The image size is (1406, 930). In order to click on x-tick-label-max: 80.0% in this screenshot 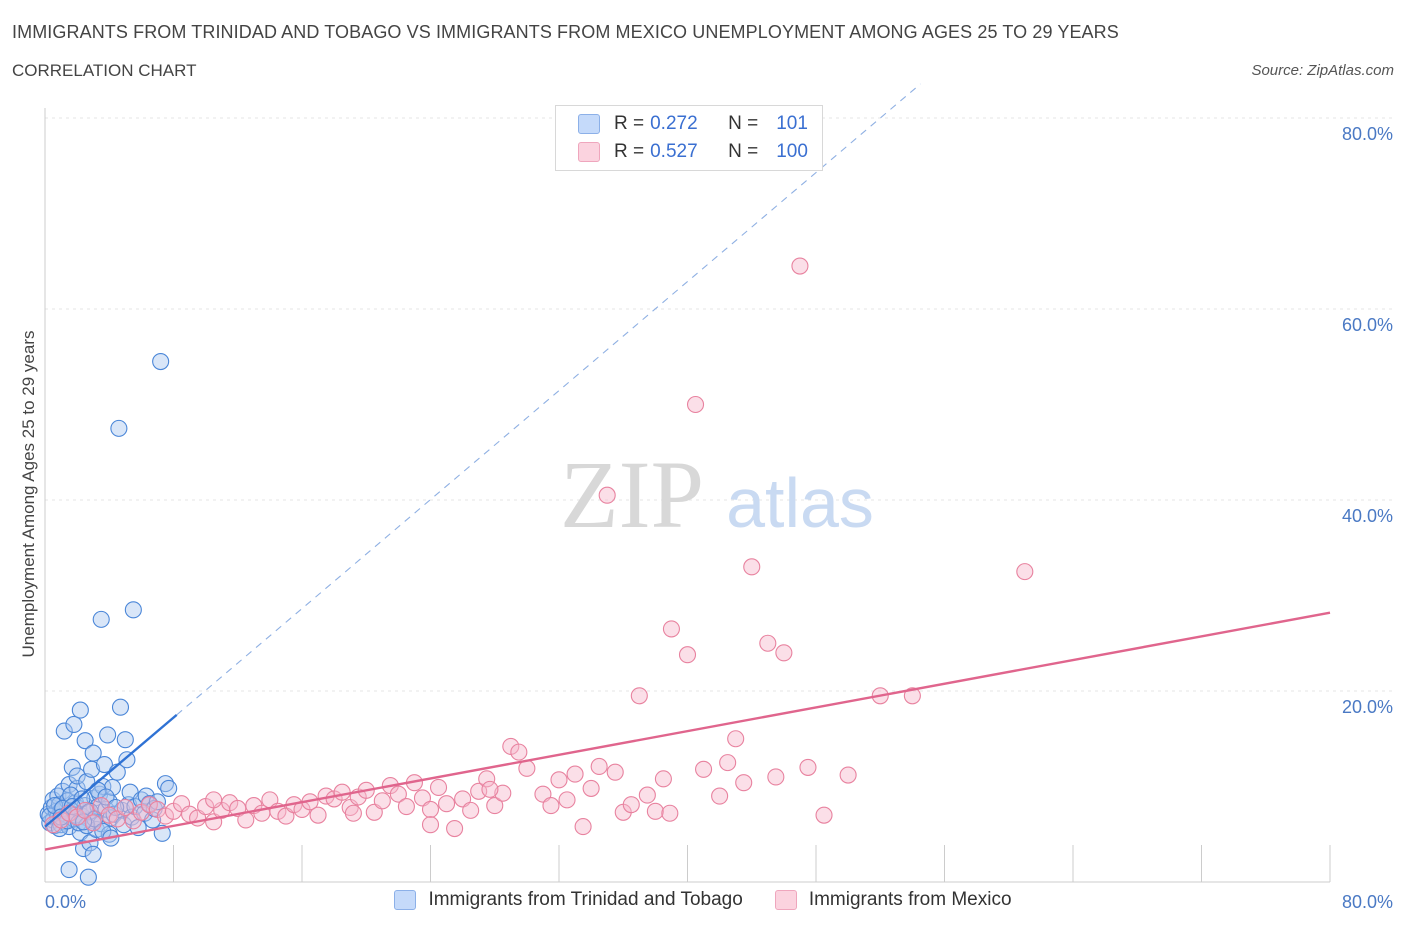, I will do `click(1367, 902)`.